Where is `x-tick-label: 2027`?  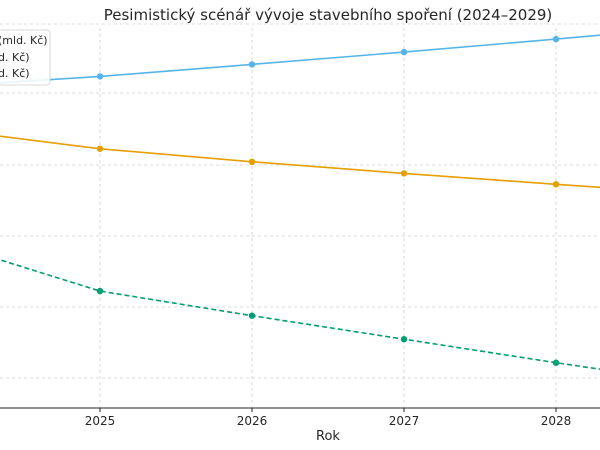 x-tick-label: 2027 is located at coordinates (404, 421).